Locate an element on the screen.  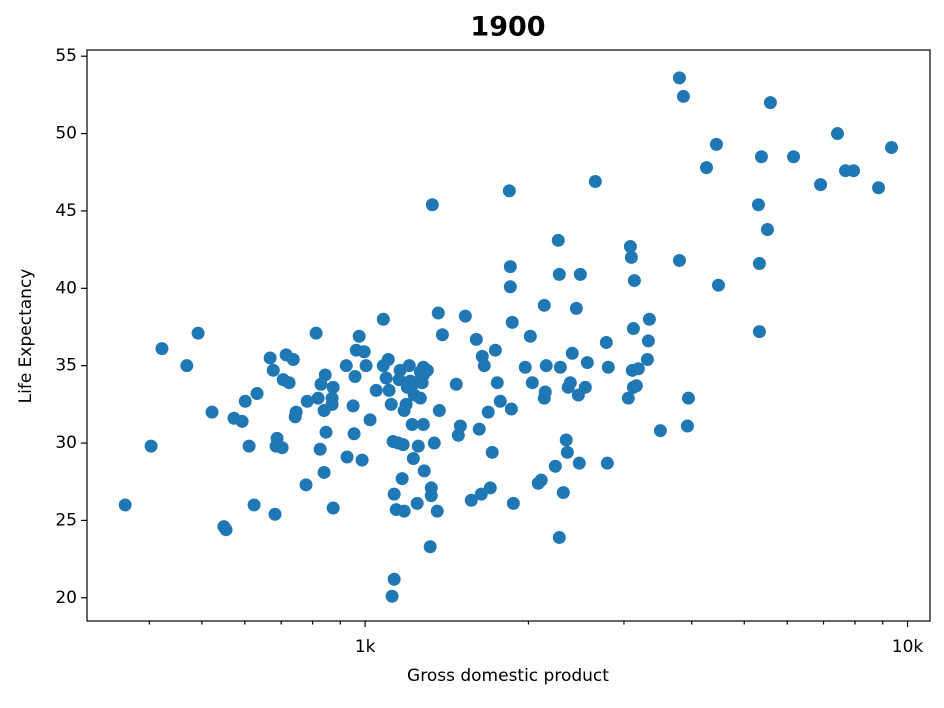
y-tick-label: 40 is located at coordinates (66, 288).